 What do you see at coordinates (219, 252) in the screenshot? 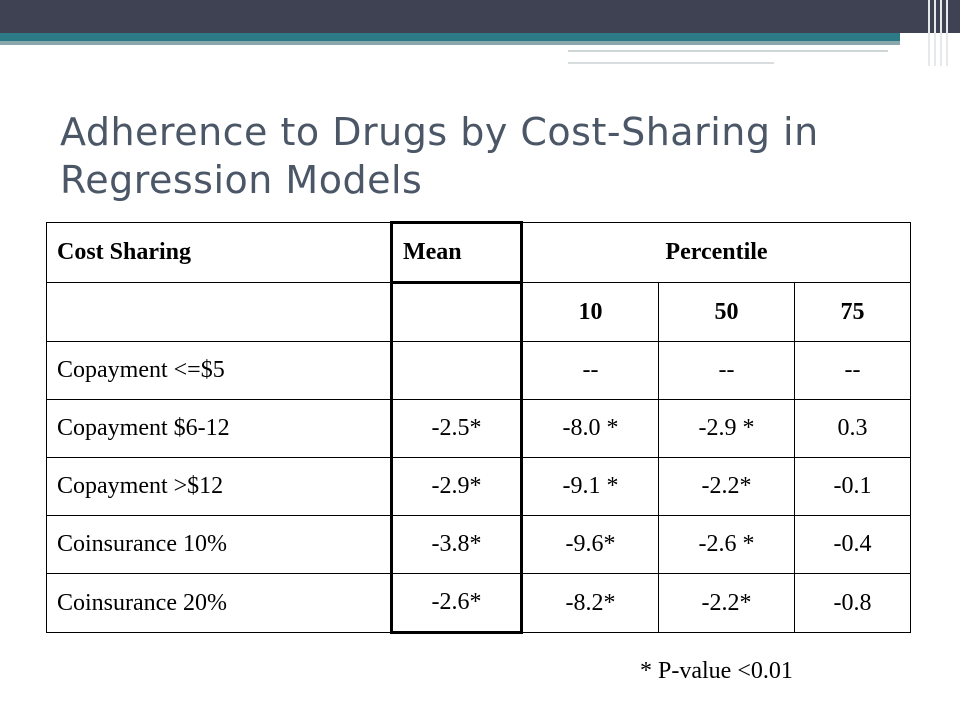
I see `header-cost-sharing: Cost Sharing` at bounding box center [219, 252].